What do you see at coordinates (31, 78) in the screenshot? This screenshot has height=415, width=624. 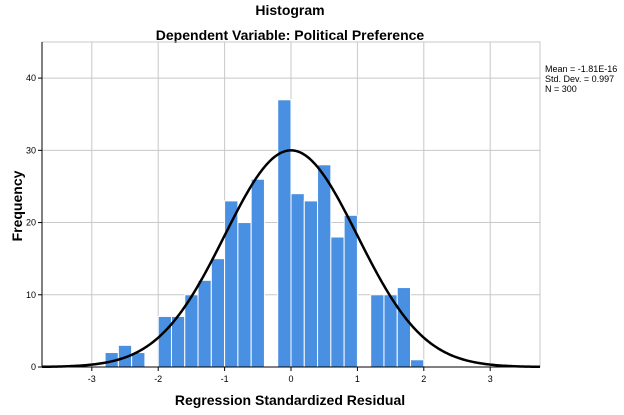 I see `y-tick-label: 40` at bounding box center [31, 78].